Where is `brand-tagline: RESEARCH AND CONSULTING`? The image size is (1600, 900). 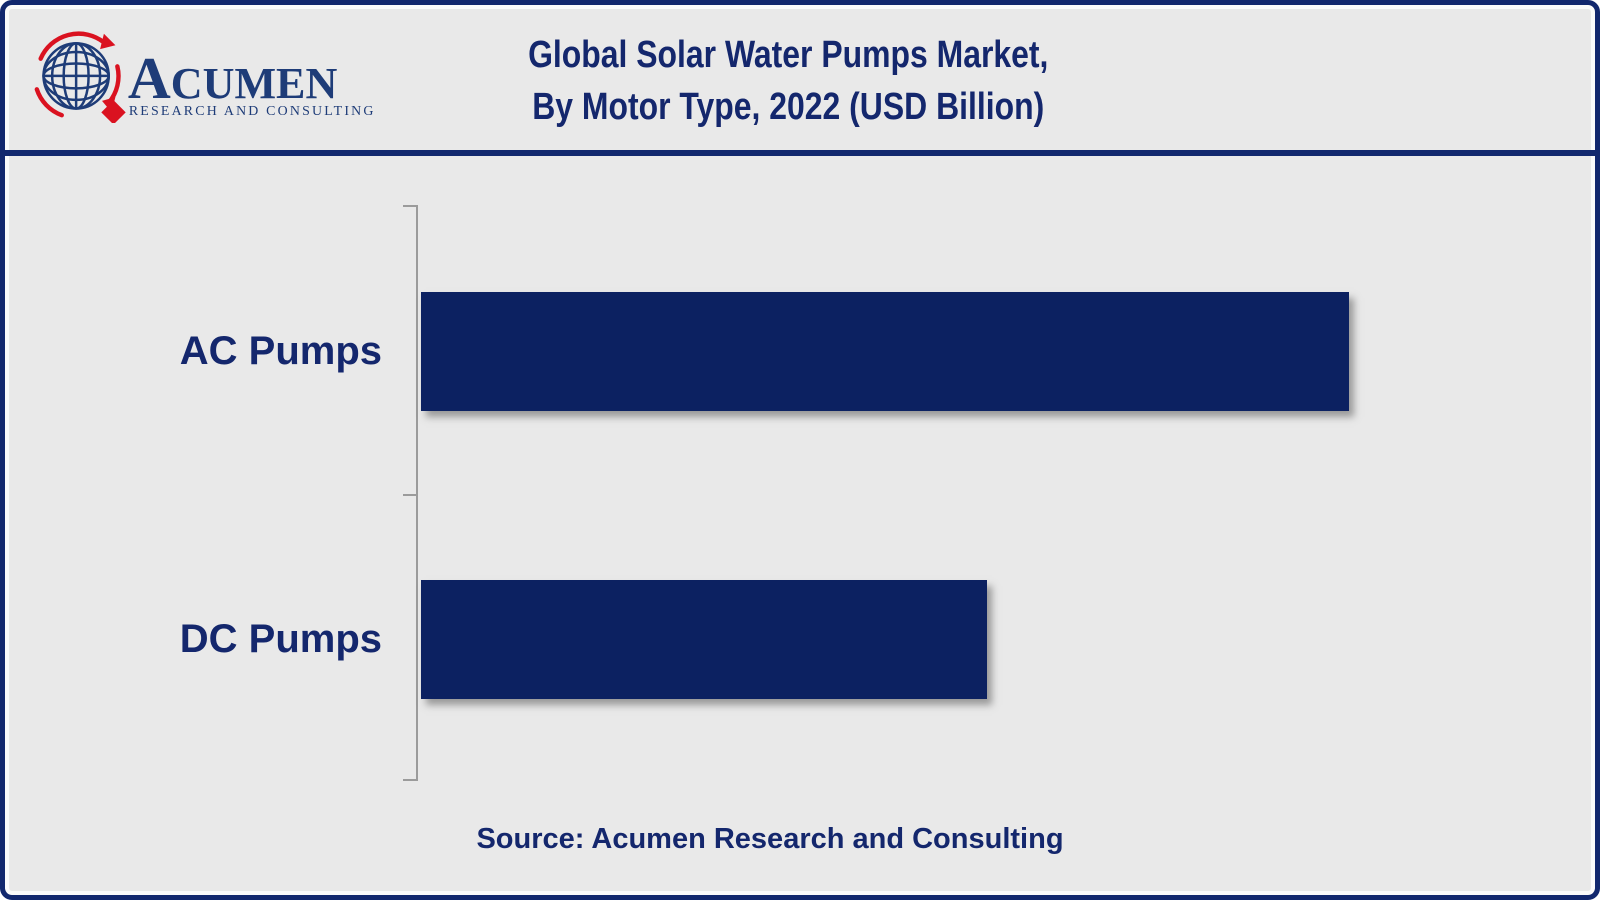 brand-tagline: RESEARCH AND CONSULTING is located at coordinates (252, 111).